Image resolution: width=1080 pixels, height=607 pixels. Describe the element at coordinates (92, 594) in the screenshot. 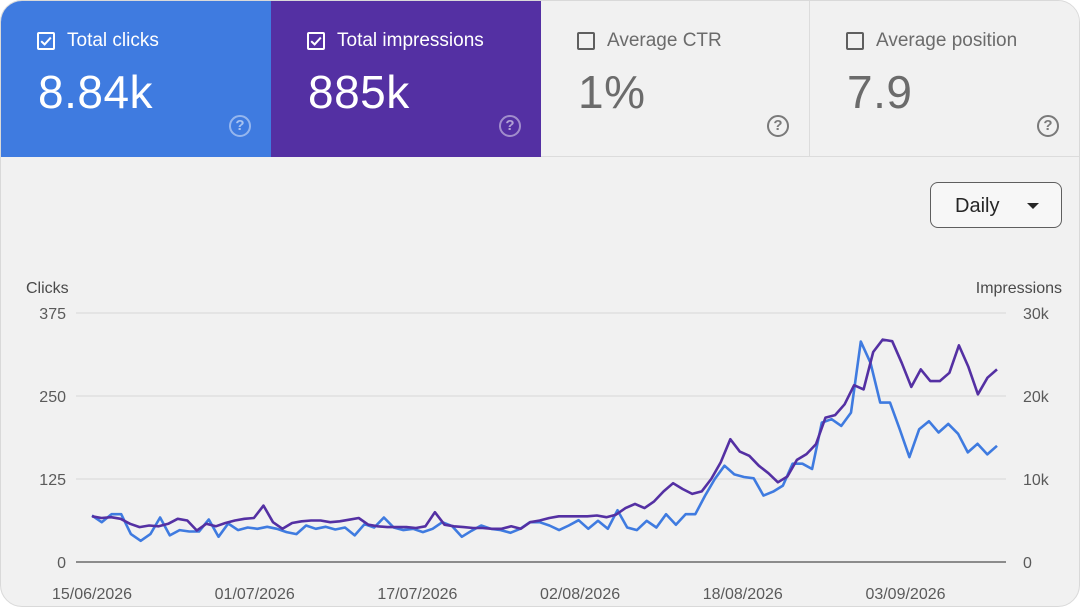

I see `x-tick: 15/06/2026` at that location.